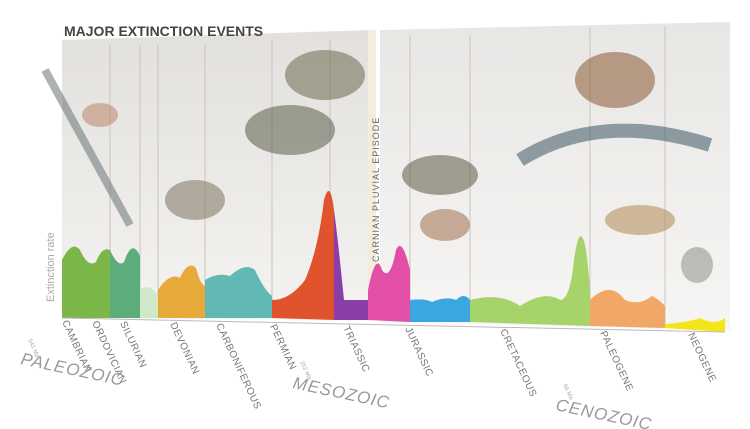 The image size is (750, 429). Describe the element at coordinates (701, 357) in the screenshot. I see `period-label: NEOGENE` at that location.